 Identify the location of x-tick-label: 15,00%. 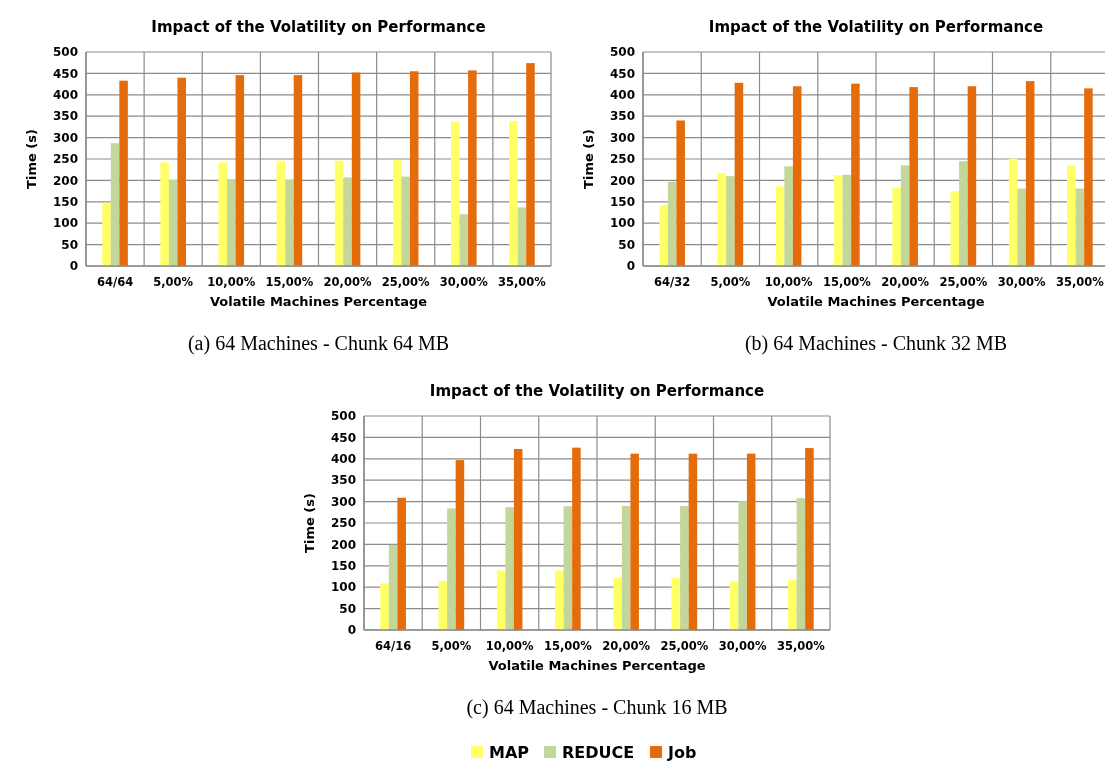
(847, 282).